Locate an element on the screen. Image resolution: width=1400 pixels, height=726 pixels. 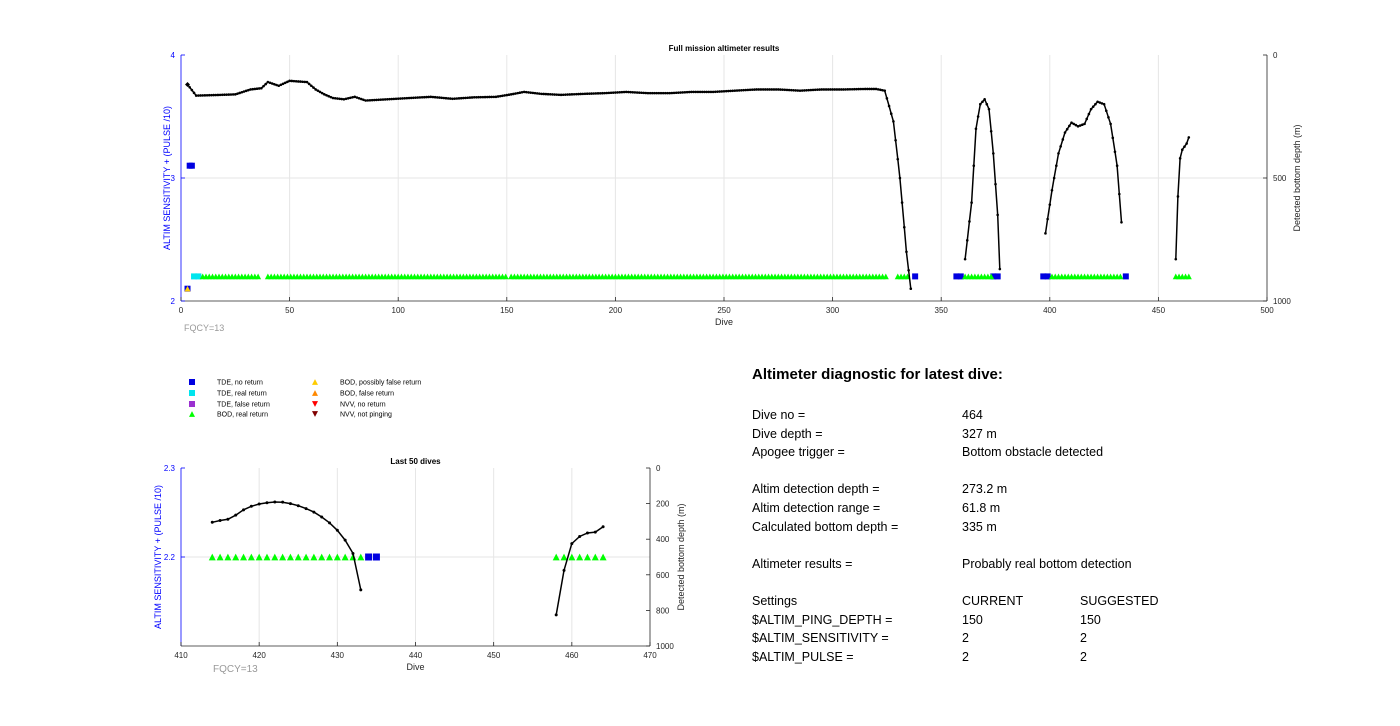
legend-label: TDE, real return is located at coordinates (242, 394).